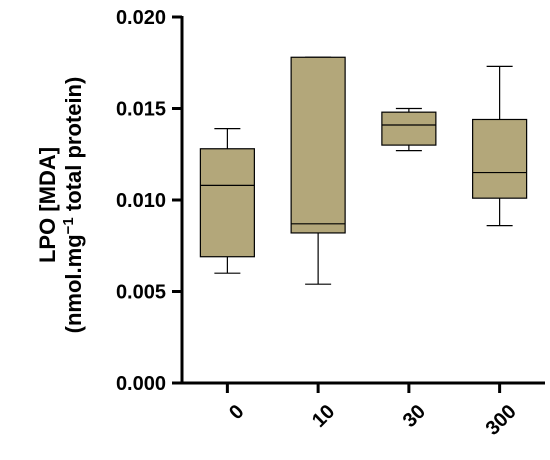  Describe the element at coordinates (141, 18) in the screenshot. I see `y-tick-label: 0.020` at that location.